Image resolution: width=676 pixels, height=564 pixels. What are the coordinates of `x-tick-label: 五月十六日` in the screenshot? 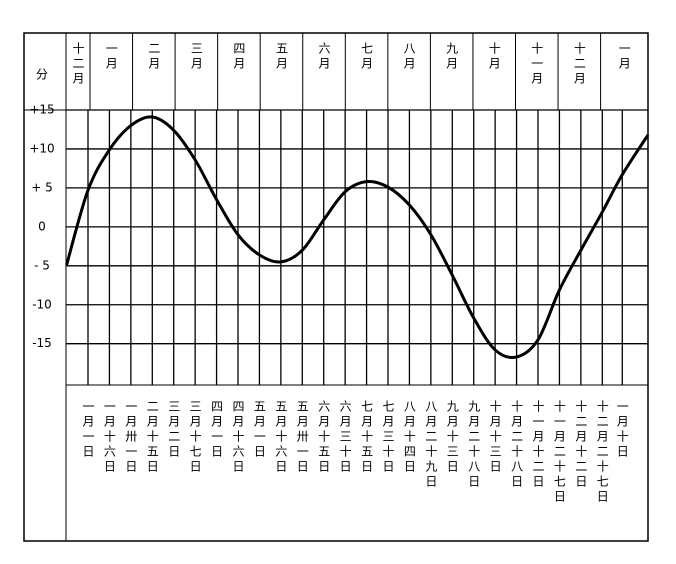 It's located at (281, 437).